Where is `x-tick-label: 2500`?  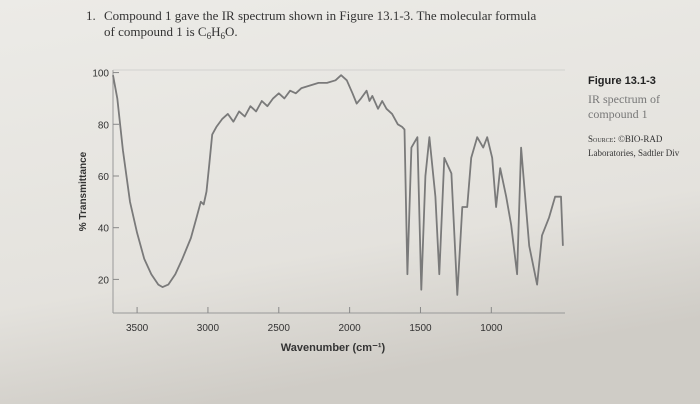 x-tick-label: 2500 is located at coordinates (279, 328).